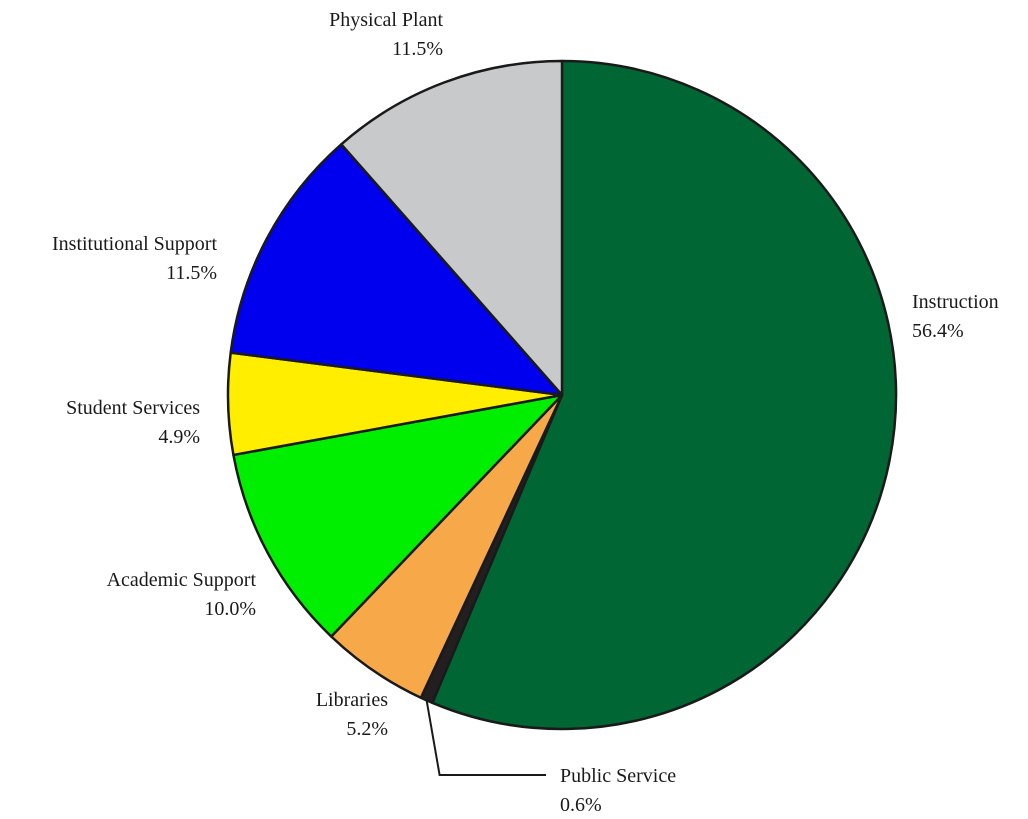  What do you see at coordinates (938, 331) in the screenshot?
I see `slice-value-instruction: 56.4%` at bounding box center [938, 331].